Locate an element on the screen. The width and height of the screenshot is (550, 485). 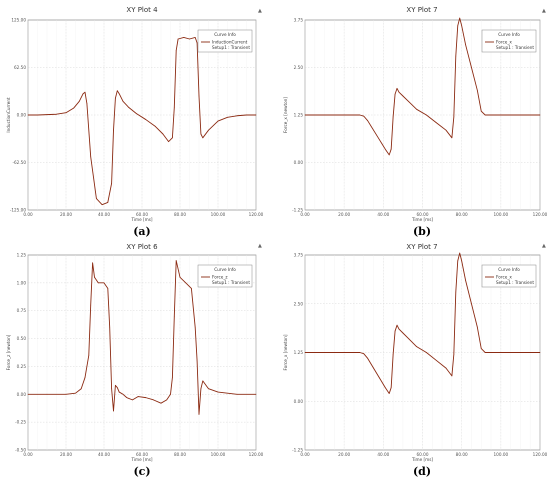
legend-entry: InductionCurrent is located at coordinates (230, 42).